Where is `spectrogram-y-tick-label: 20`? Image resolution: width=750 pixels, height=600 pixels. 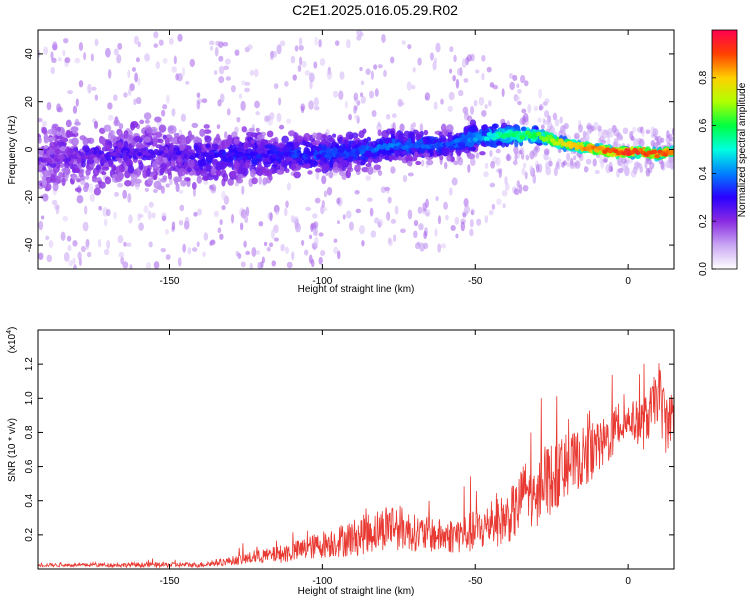 spectrogram-y-tick-label: 20 is located at coordinates (29, 102).